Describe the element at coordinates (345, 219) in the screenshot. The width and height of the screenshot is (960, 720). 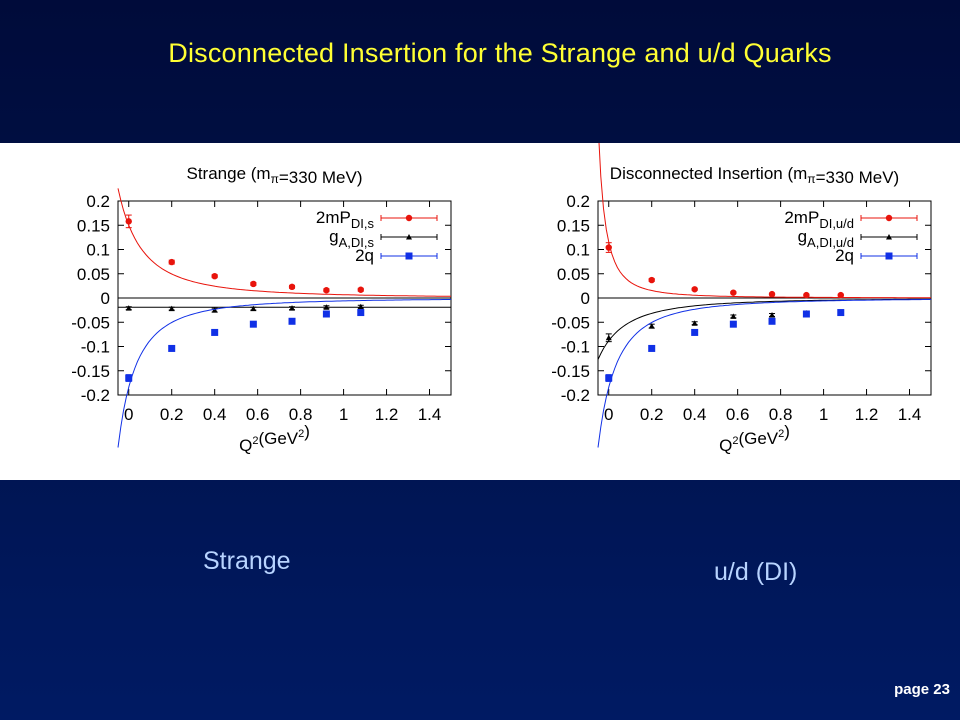
I see `legend-label: 2mPDI,s` at that location.